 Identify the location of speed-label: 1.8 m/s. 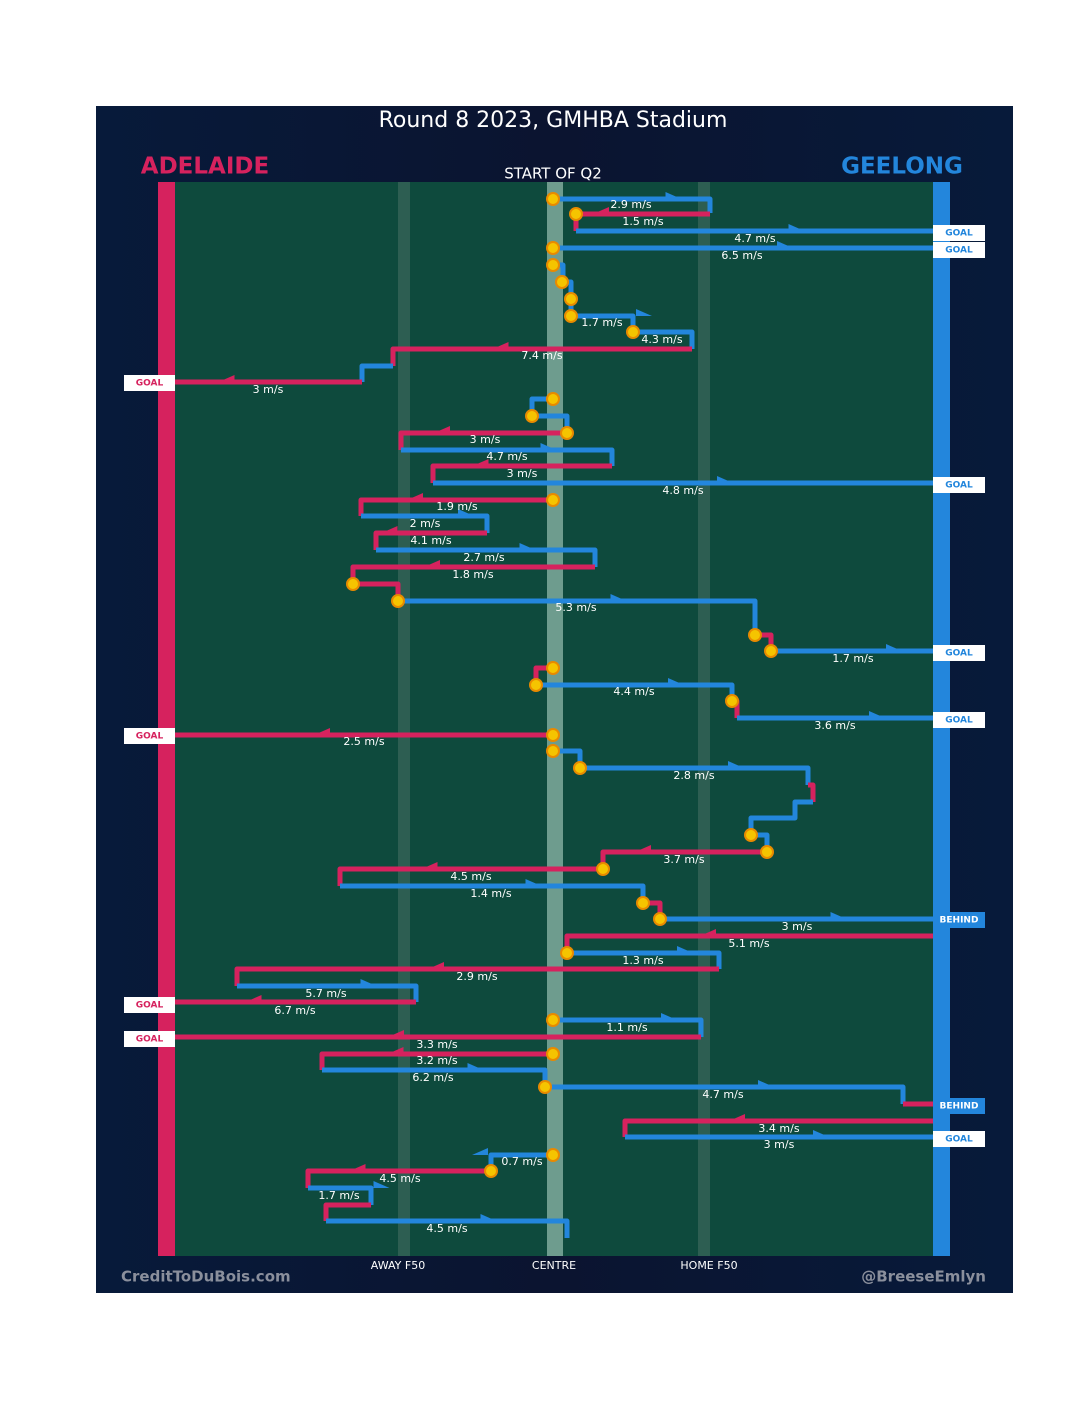
(472, 574).